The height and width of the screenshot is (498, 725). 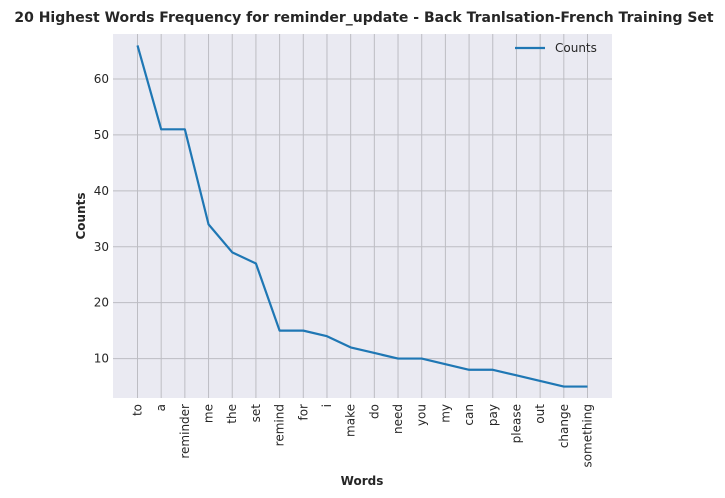 What do you see at coordinates (101, 247) in the screenshot?
I see `y-tick-label: 30` at bounding box center [101, 247].